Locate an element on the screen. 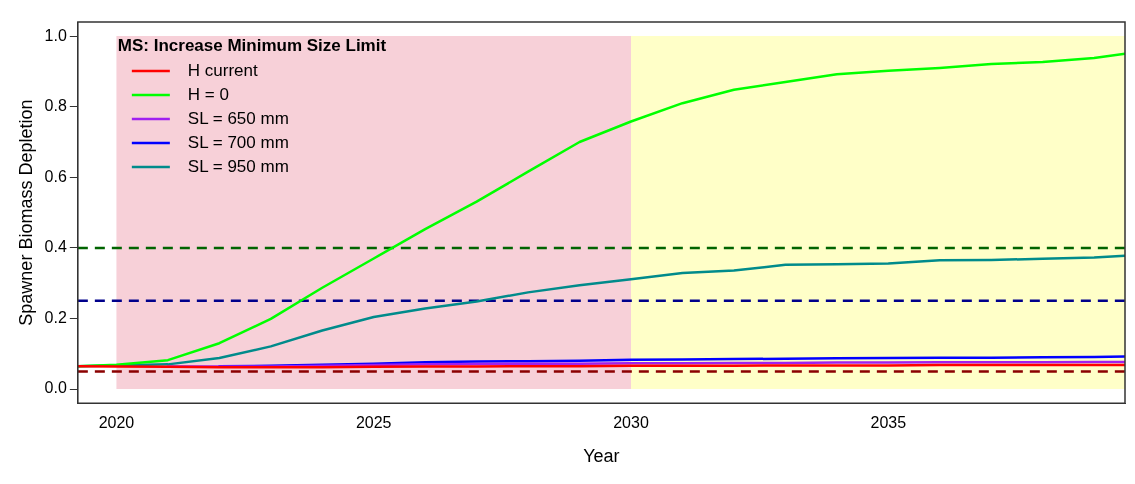 Image resolution: width=1135 pixels, height=484 pixels. legend-label: SL = 700 mm is located at coordinates (238, 142).